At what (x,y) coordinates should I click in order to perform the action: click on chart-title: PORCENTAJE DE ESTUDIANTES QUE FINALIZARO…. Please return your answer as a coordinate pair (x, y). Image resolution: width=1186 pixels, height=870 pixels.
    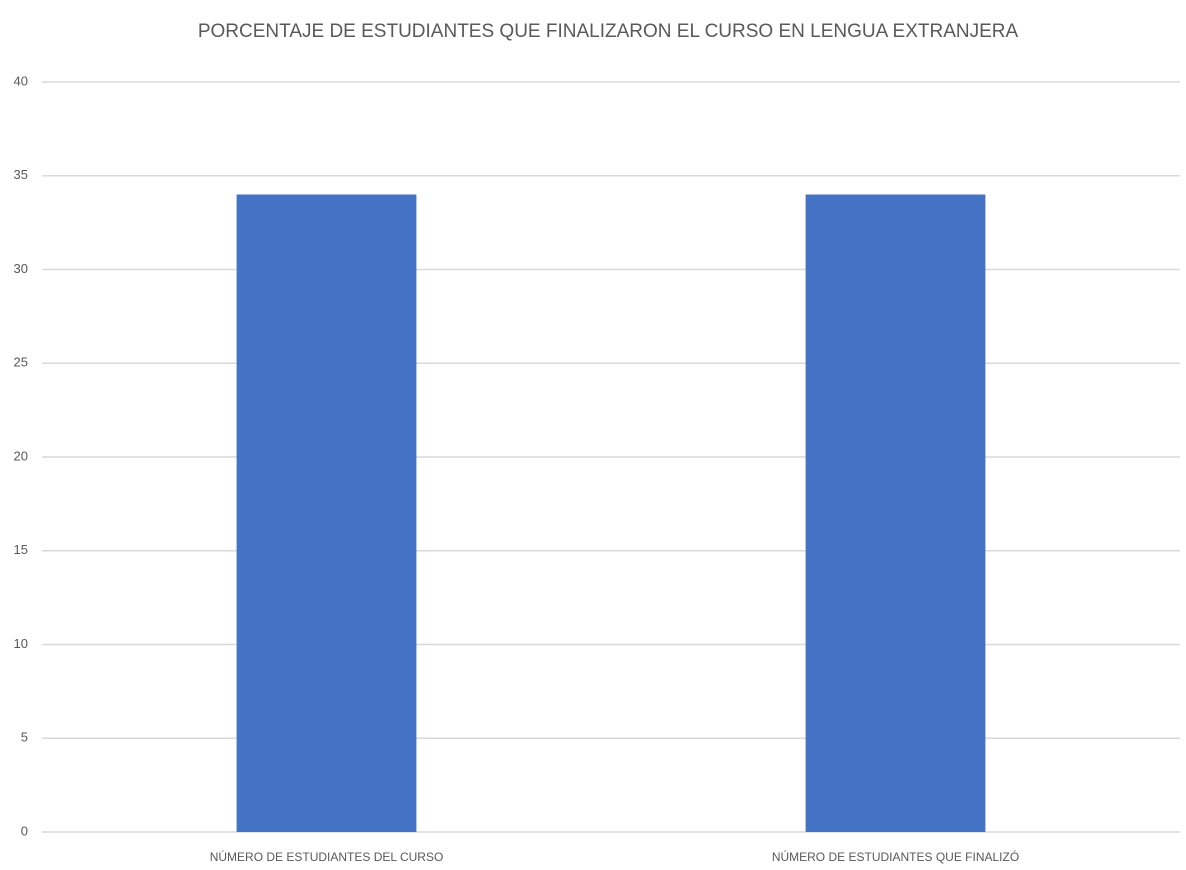
    Looking at the image, I should click on (608, 31).